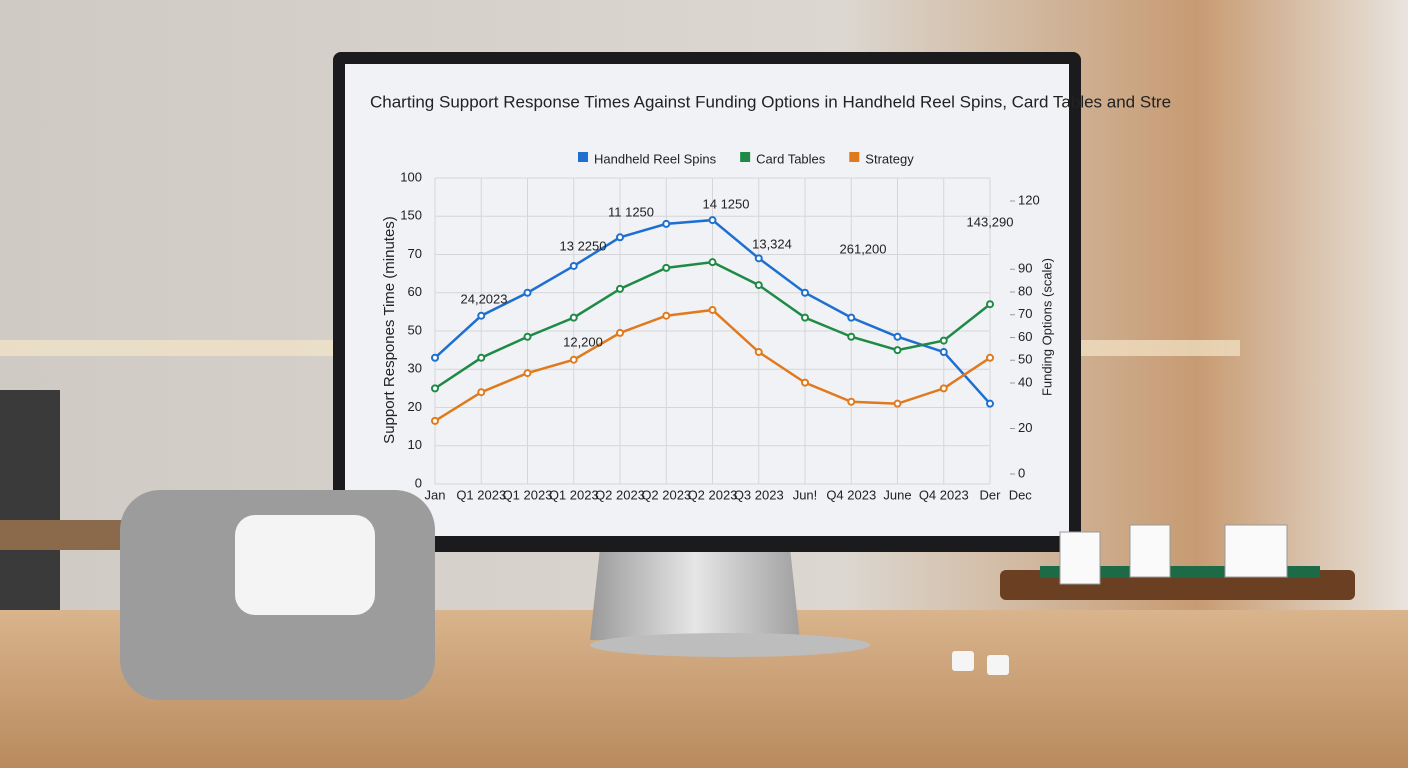  What do you see at coordinates (415, 406) in the screenshot?
I see `y-tick-label: 20` at bounding box center [415, 406].